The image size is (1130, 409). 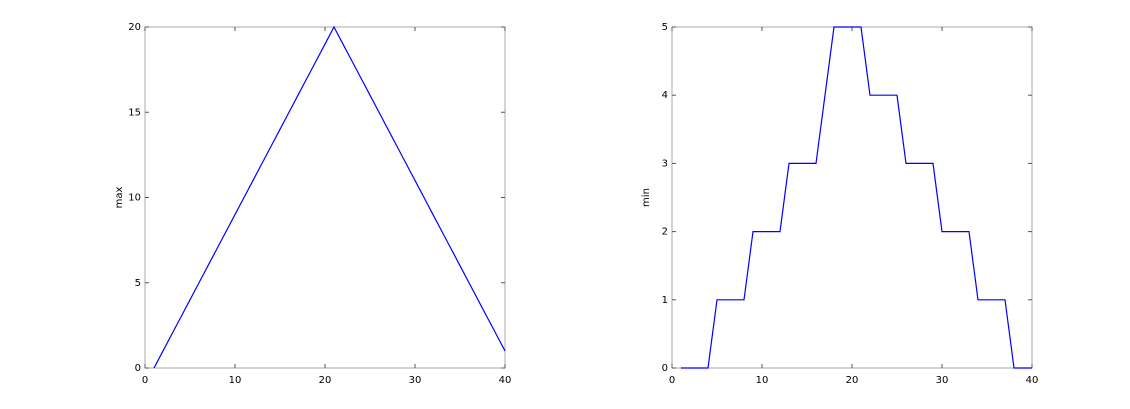 What do you see at coordinates (119, 198) in the screenshot?
I see `y-axis-label: max` at bounding box center [119, 198].